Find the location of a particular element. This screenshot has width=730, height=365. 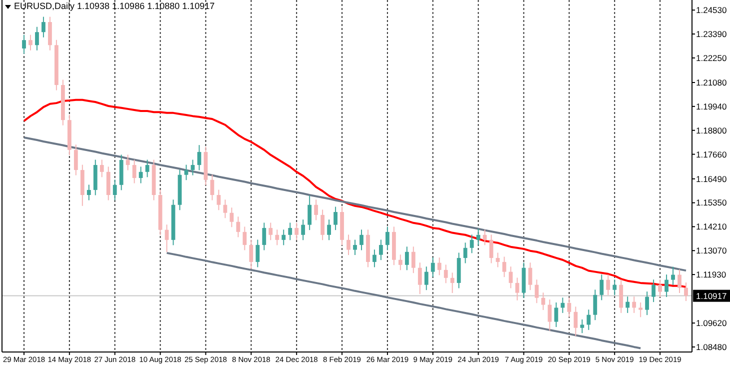

y-tick-label: 1.17660 is located at coordinates (711, 154).